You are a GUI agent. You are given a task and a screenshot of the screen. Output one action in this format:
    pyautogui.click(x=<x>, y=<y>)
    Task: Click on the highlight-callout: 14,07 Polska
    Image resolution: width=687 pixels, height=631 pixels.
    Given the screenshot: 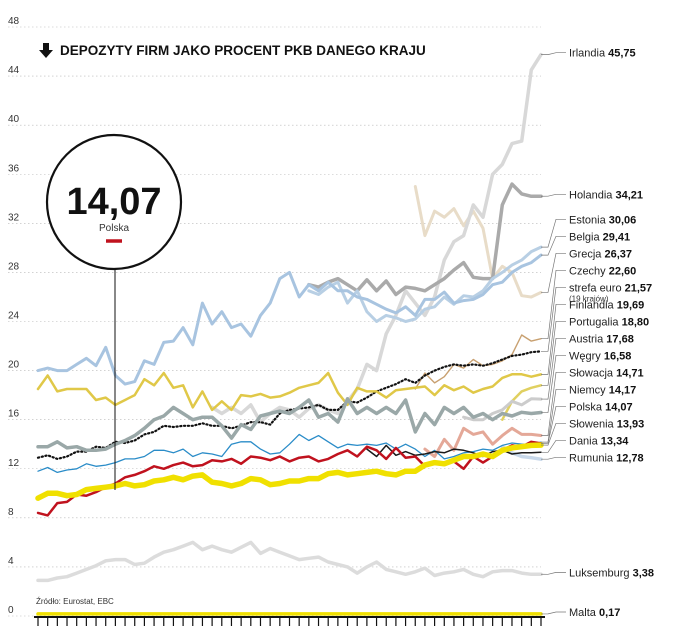 What is the action you would take?
    pyautogui.click(x=114, y=311)
    